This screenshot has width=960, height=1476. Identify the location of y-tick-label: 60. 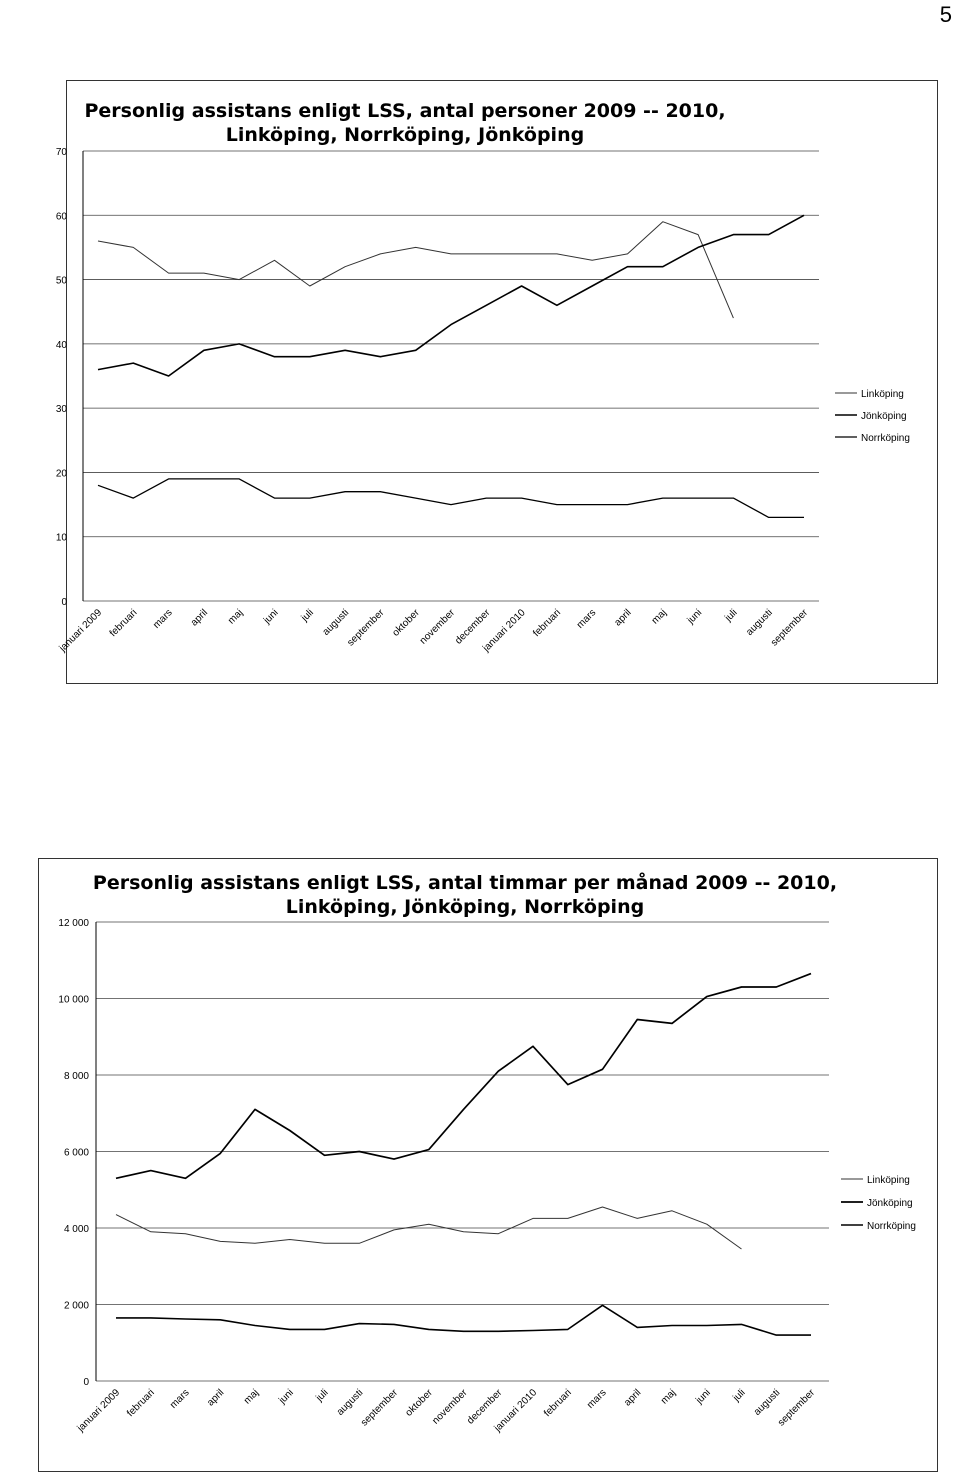
(62, 216).